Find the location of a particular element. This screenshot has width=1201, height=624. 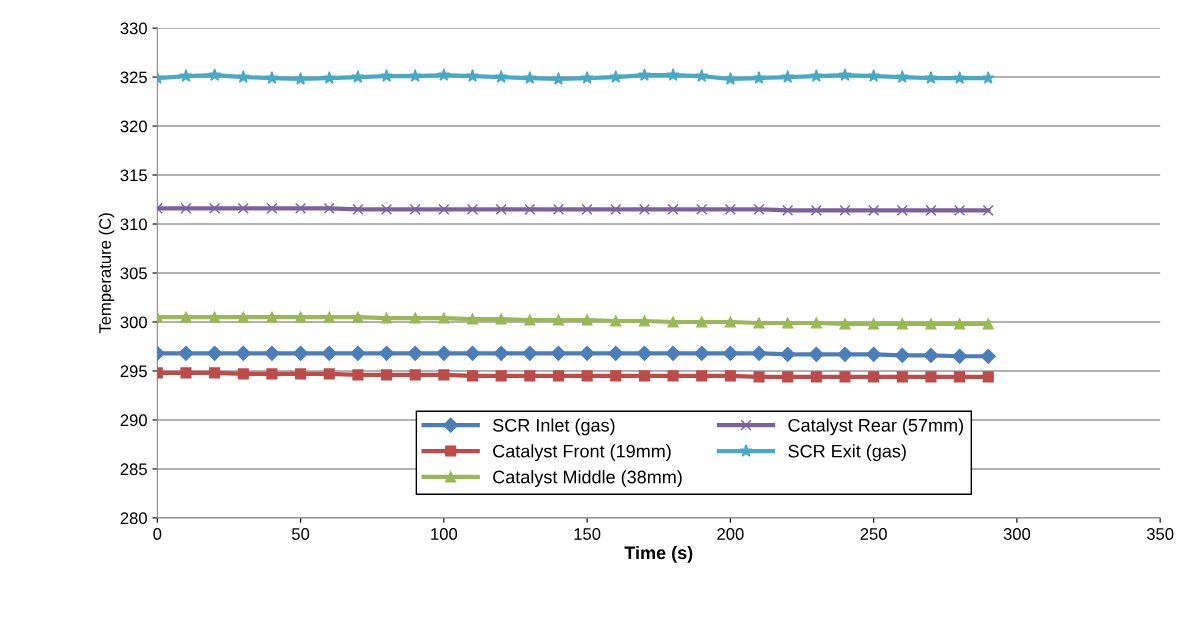

y-tick-label: 295 is located at coordinates (133, 371).